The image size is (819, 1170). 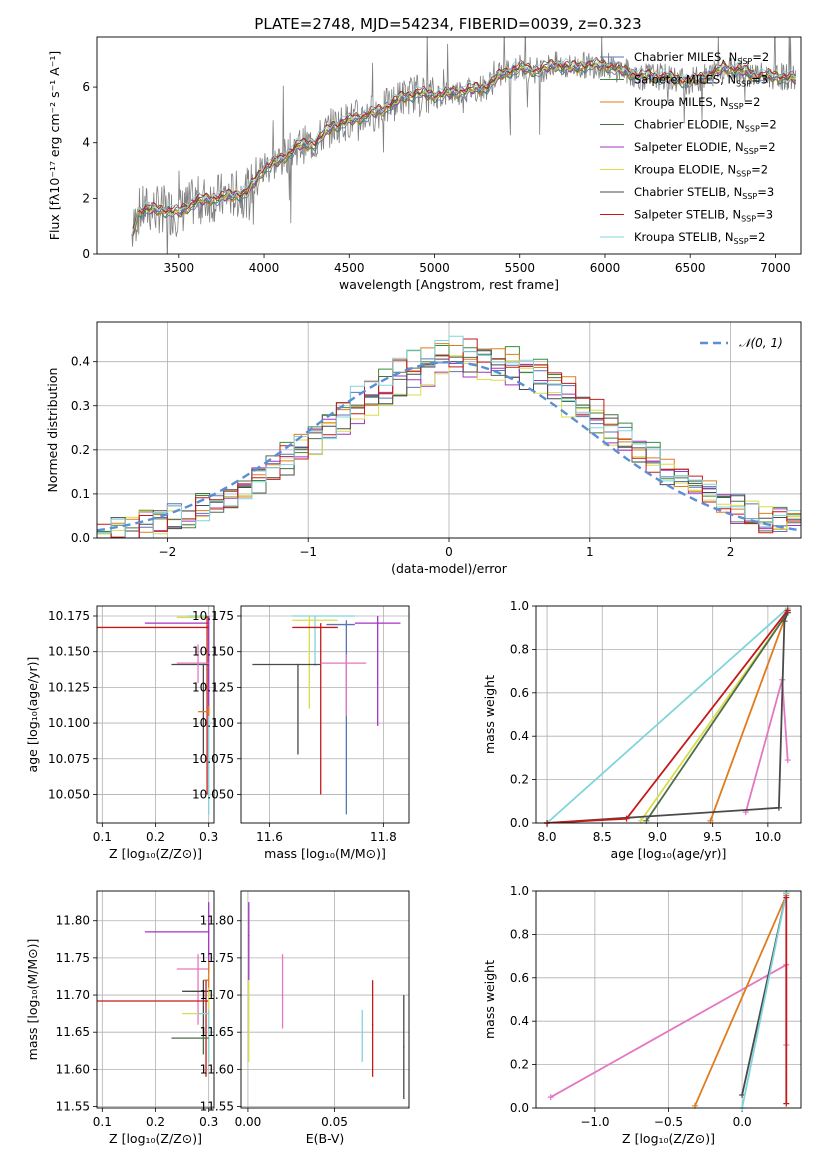 What do you see at coordinates (86, 198) in the screenshot?
I see `y-tick-label: 2` at bounding box center [86, 198].